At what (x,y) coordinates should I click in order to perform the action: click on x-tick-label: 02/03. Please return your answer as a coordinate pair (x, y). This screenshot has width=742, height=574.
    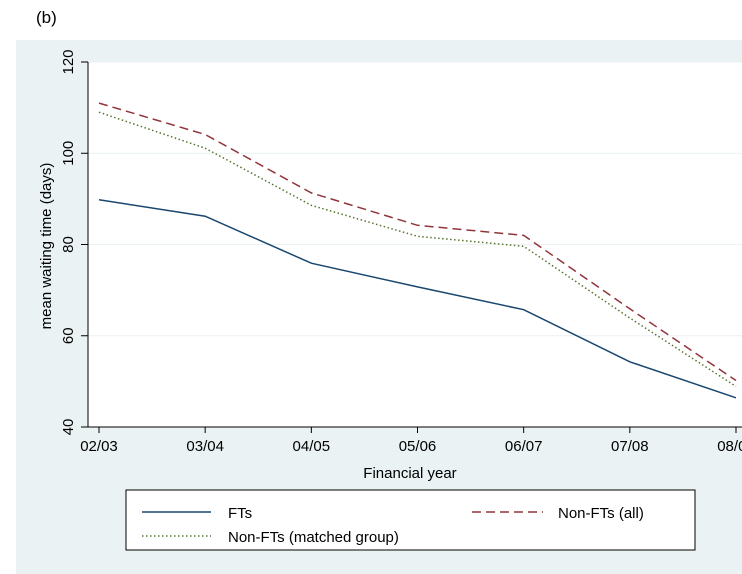
    Looking at the image, I should click on (99, 446).